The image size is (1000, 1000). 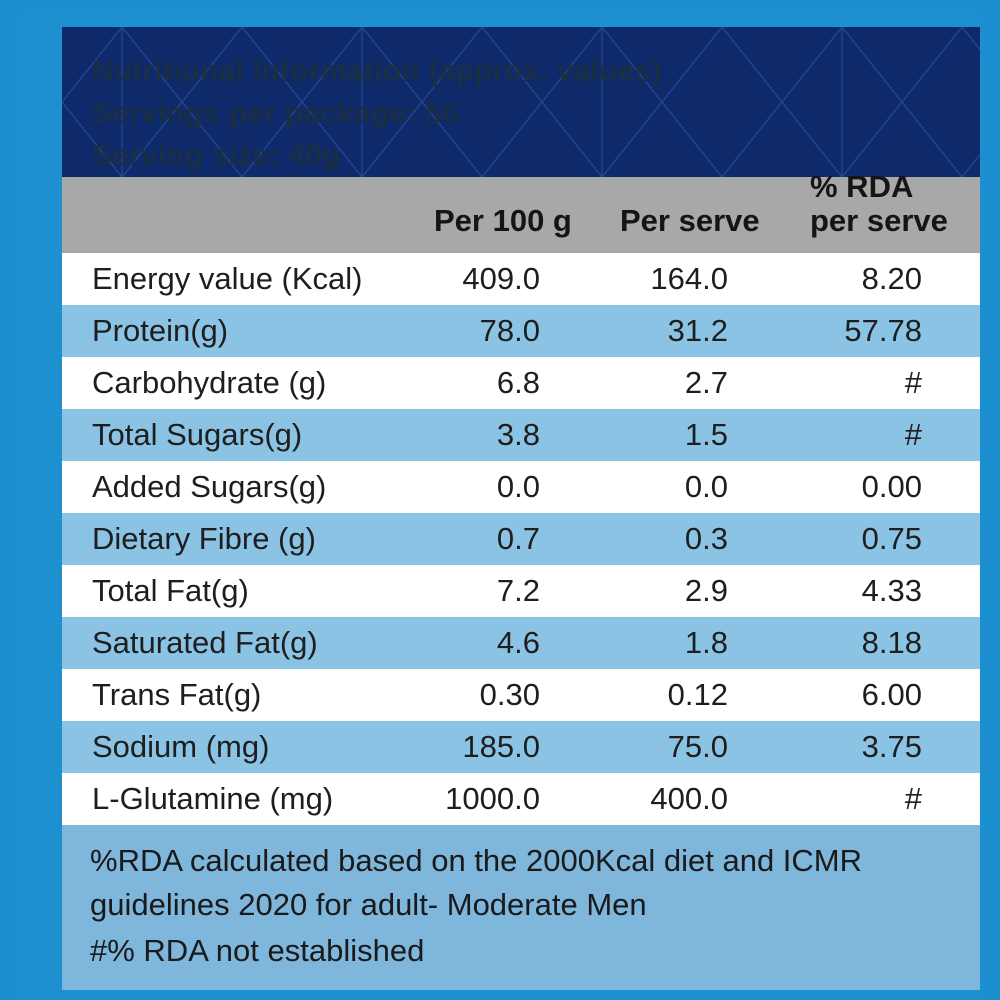 I want to click on table-row: Added Sugars(g) 0.0 0.0 0.00, so click(x=521, y=487).